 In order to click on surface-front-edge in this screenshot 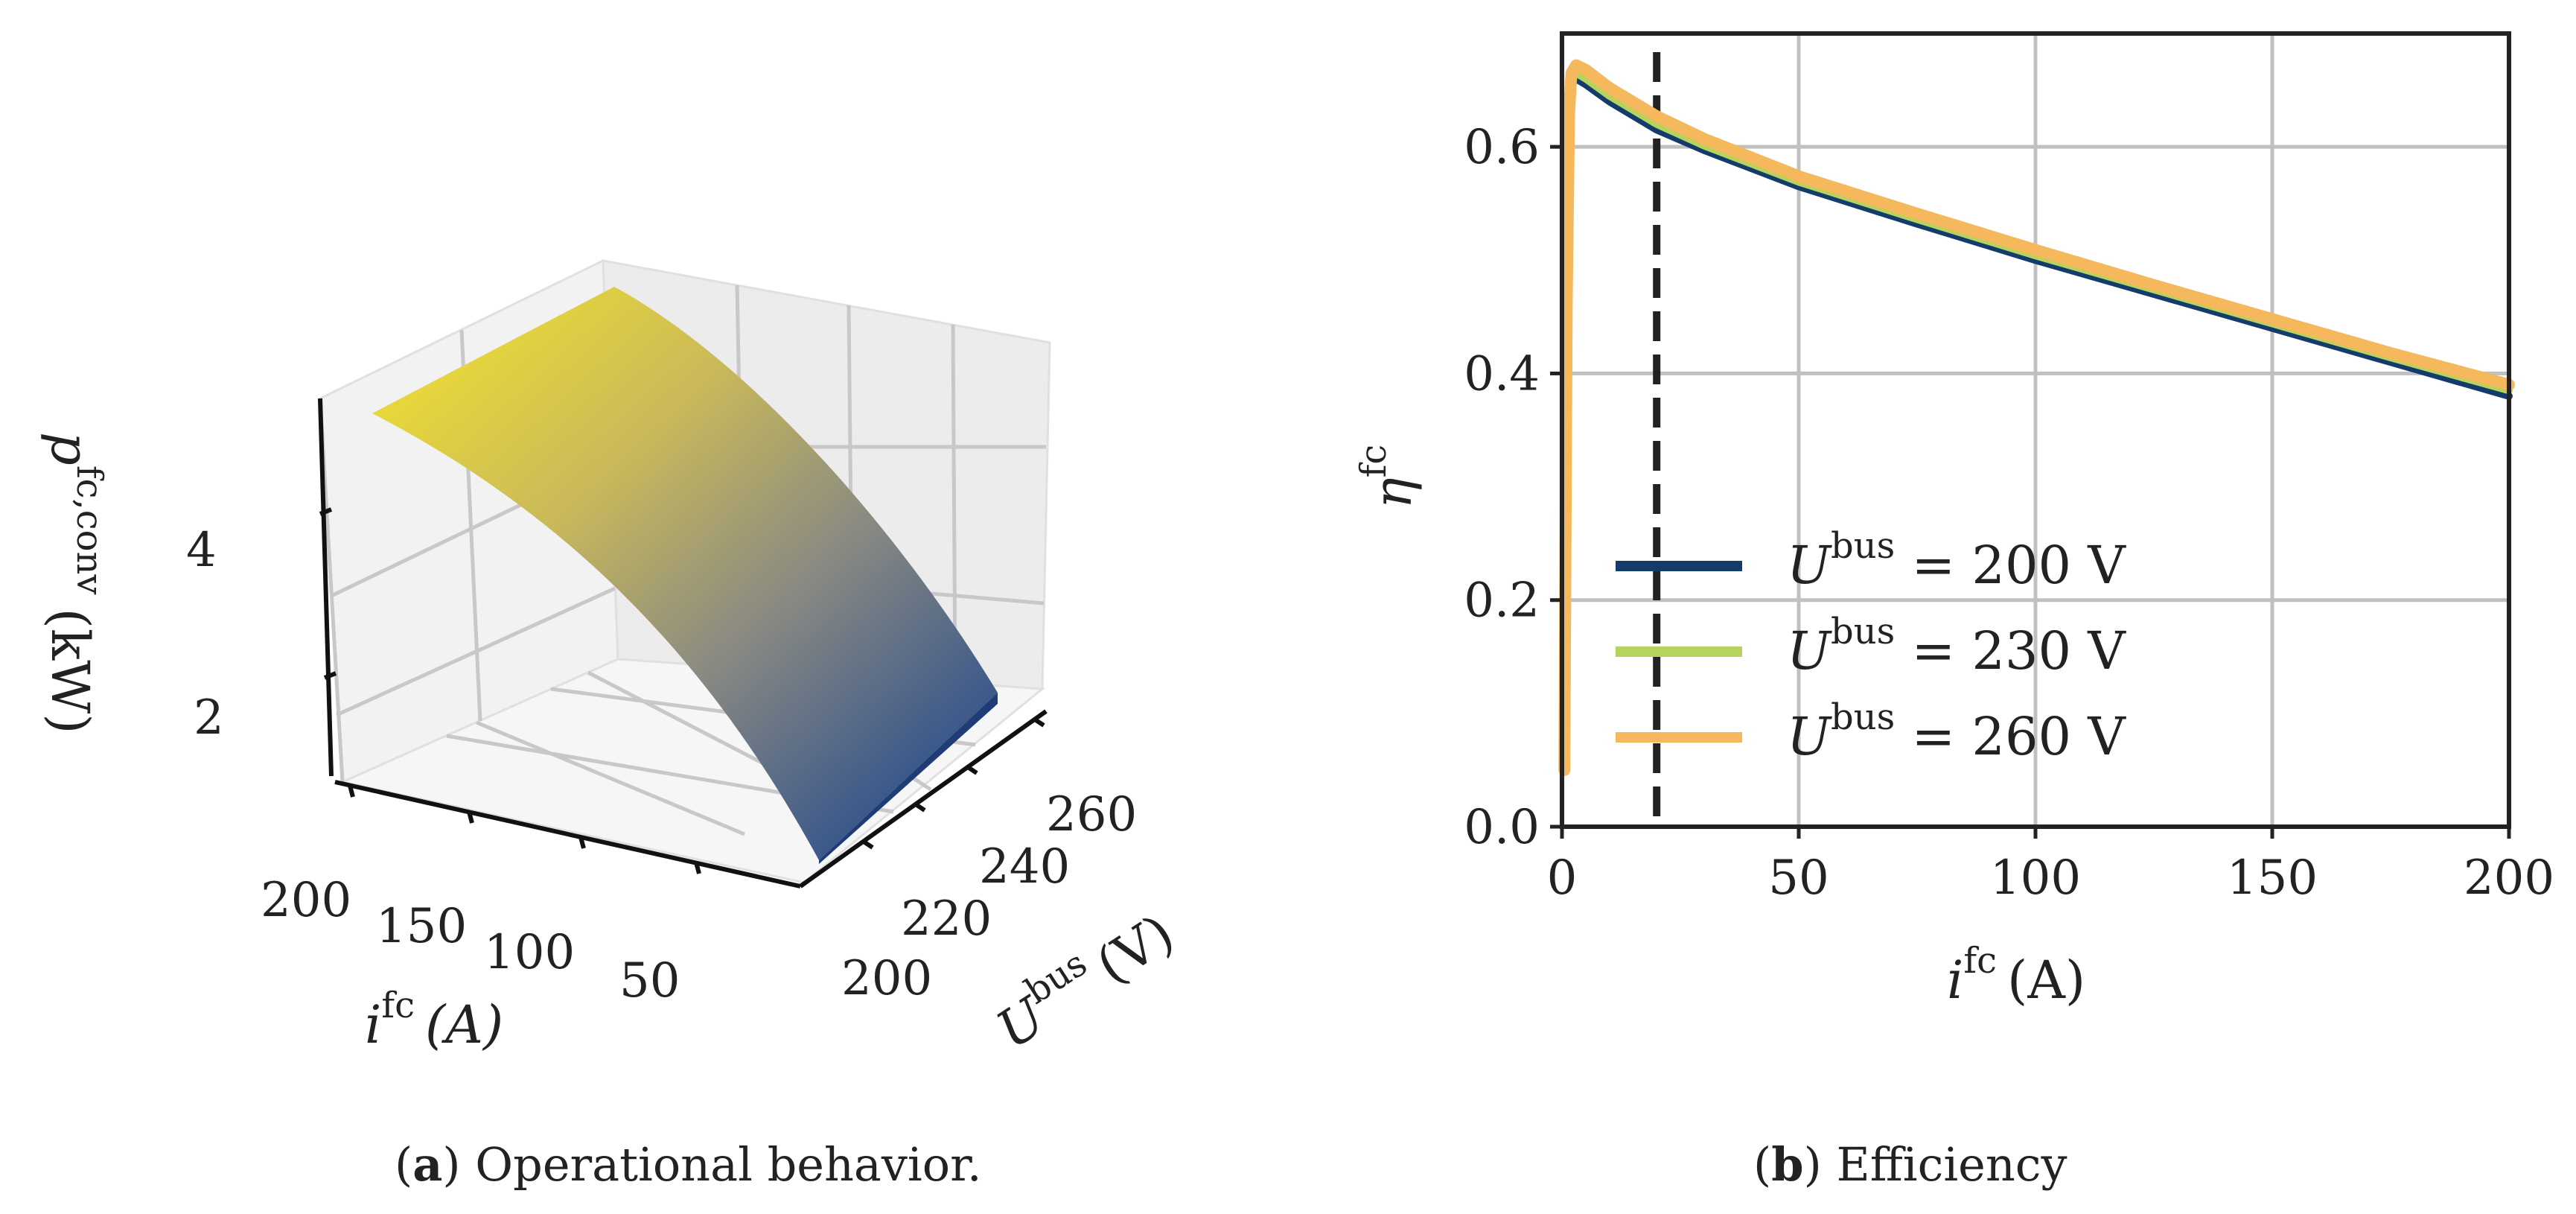, I will do `click(908, 778)`.